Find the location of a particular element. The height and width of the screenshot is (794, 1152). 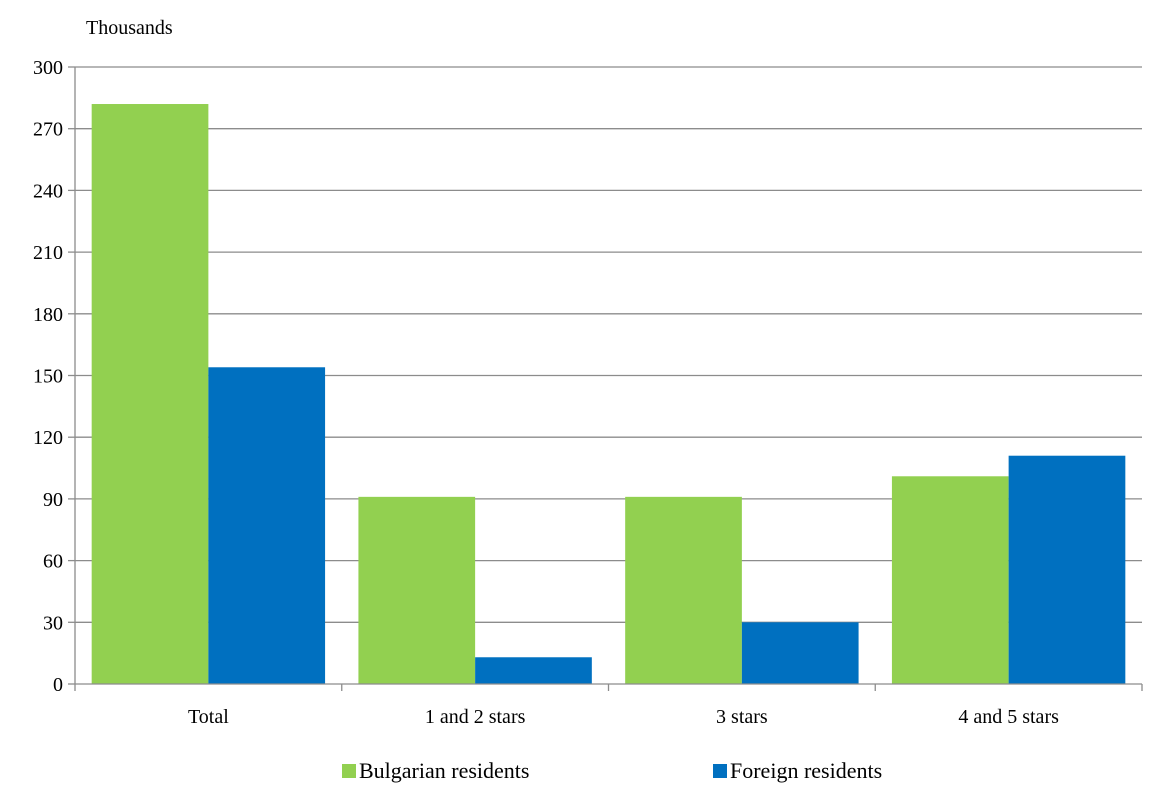

y-tick-label: 180 is located at coordinates (48, 315).